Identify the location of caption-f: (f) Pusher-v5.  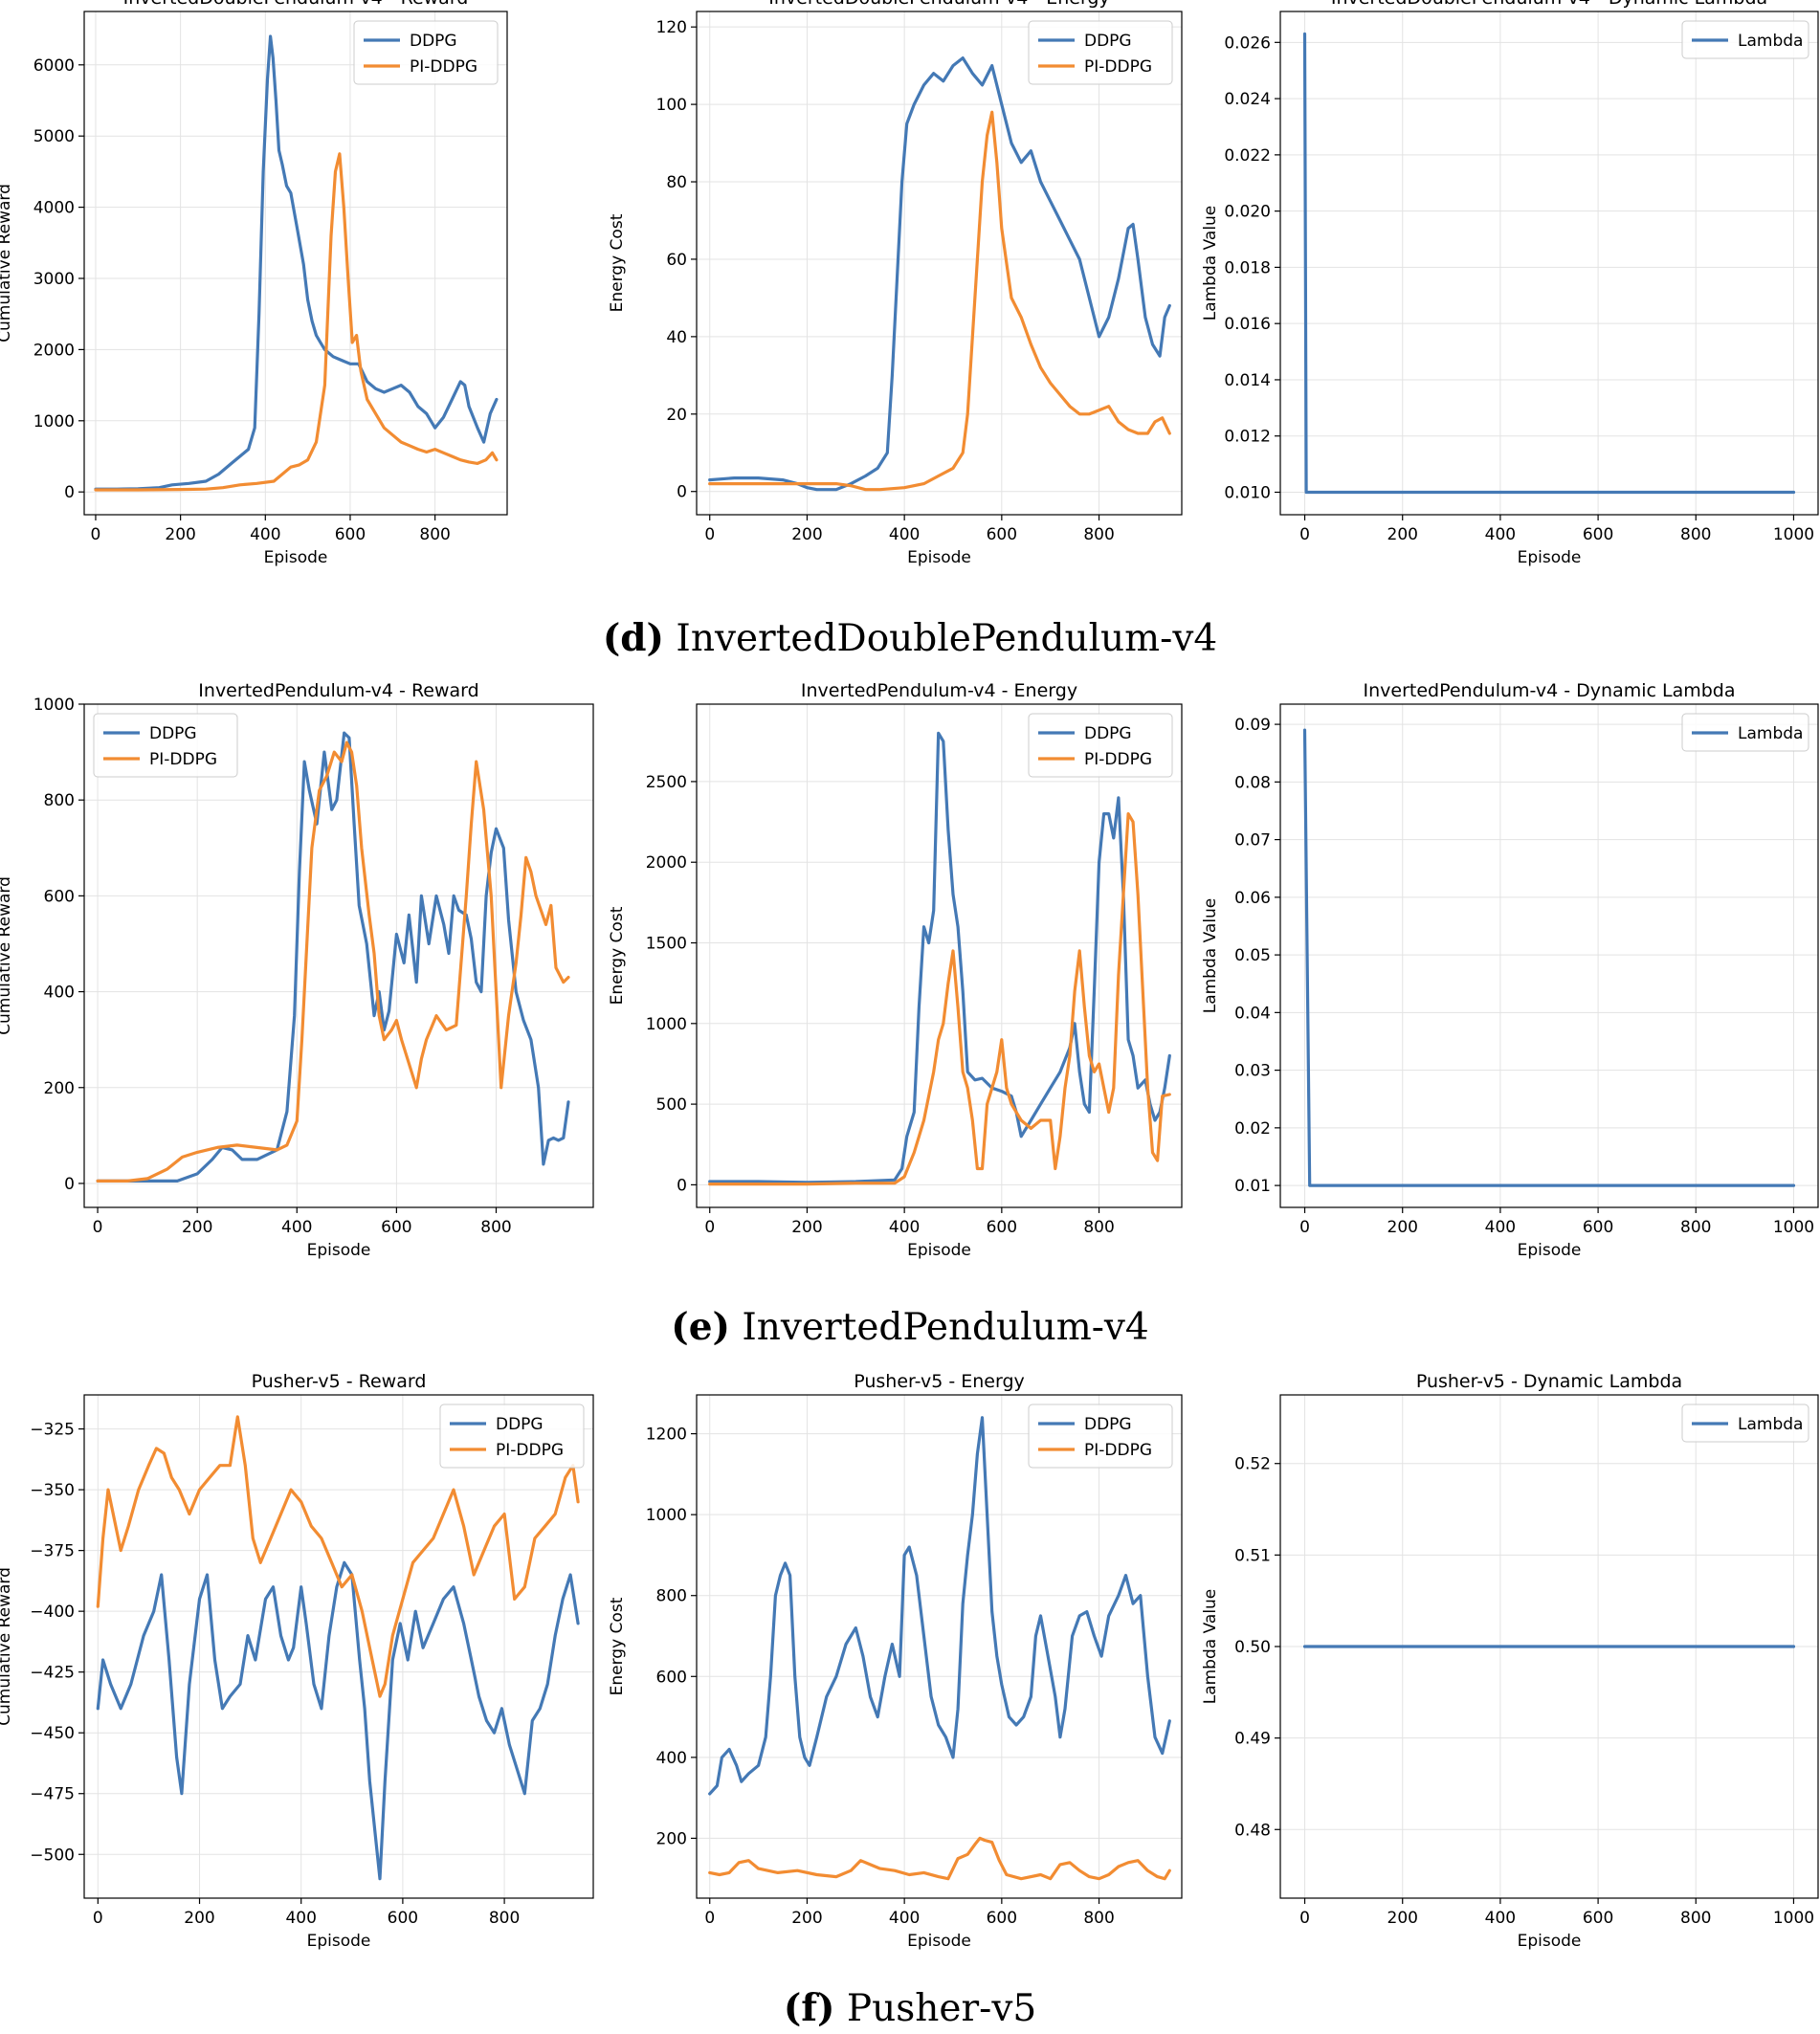
(910, 2008).